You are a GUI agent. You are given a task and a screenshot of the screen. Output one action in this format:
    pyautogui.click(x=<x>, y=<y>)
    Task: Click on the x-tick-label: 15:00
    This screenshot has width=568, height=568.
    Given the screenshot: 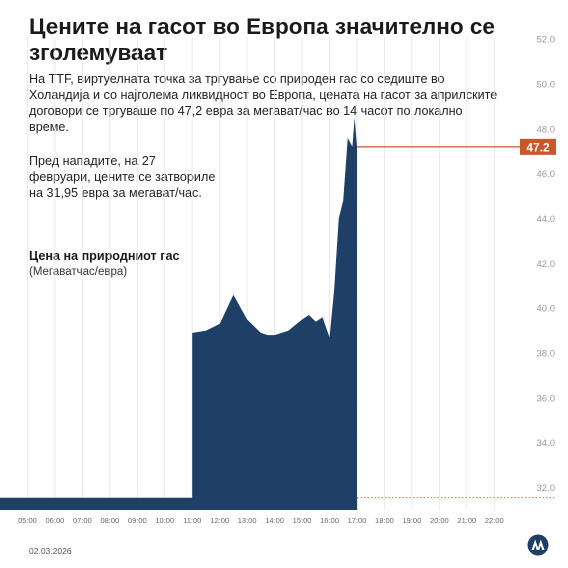 What is the action you would take?
    pyautogui.click(x=302, y=520)
    